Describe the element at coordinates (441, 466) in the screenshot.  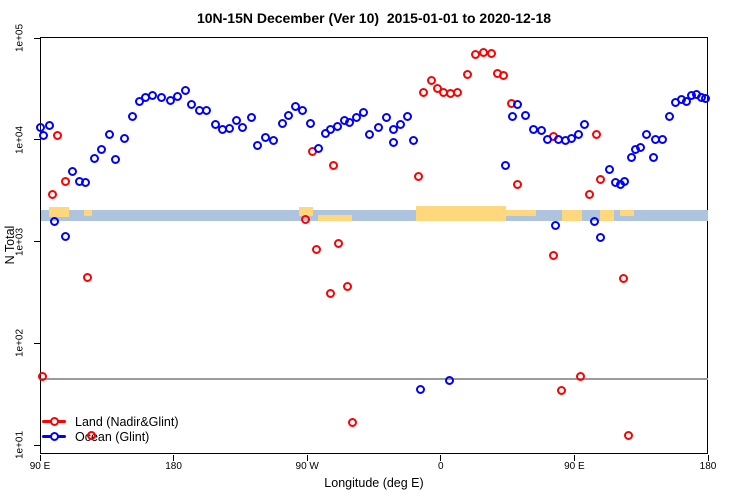
I see `x-tick-label: 0` at that location.